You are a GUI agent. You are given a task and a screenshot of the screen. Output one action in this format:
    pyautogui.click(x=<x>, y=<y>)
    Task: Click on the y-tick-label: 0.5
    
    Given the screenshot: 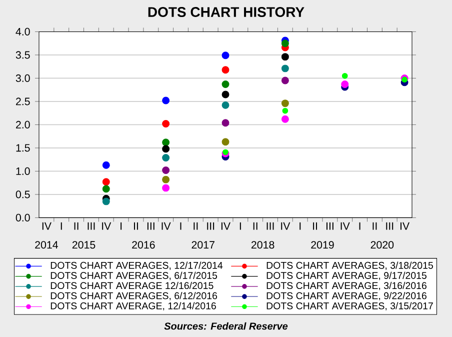 What is the action you would take?
    pyautogui.click(x=23, y=194)
    